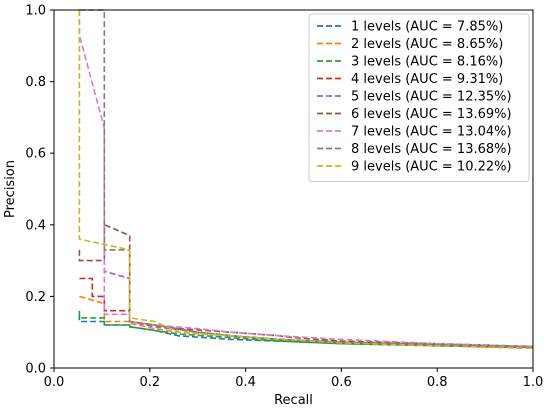 This screenshot has width=550, height=410. What do you see at coordinates (35, 82) in the screenshot?
I see `y-tick-label: 0.8` at bounding box center [35, 82].